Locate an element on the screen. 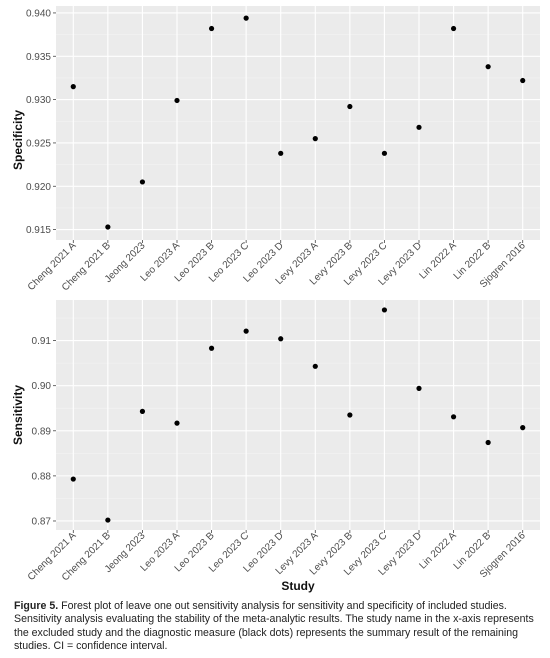 The image size is (550, 658). y-tick-label: 0.935 is located at coordinates (38, 57).